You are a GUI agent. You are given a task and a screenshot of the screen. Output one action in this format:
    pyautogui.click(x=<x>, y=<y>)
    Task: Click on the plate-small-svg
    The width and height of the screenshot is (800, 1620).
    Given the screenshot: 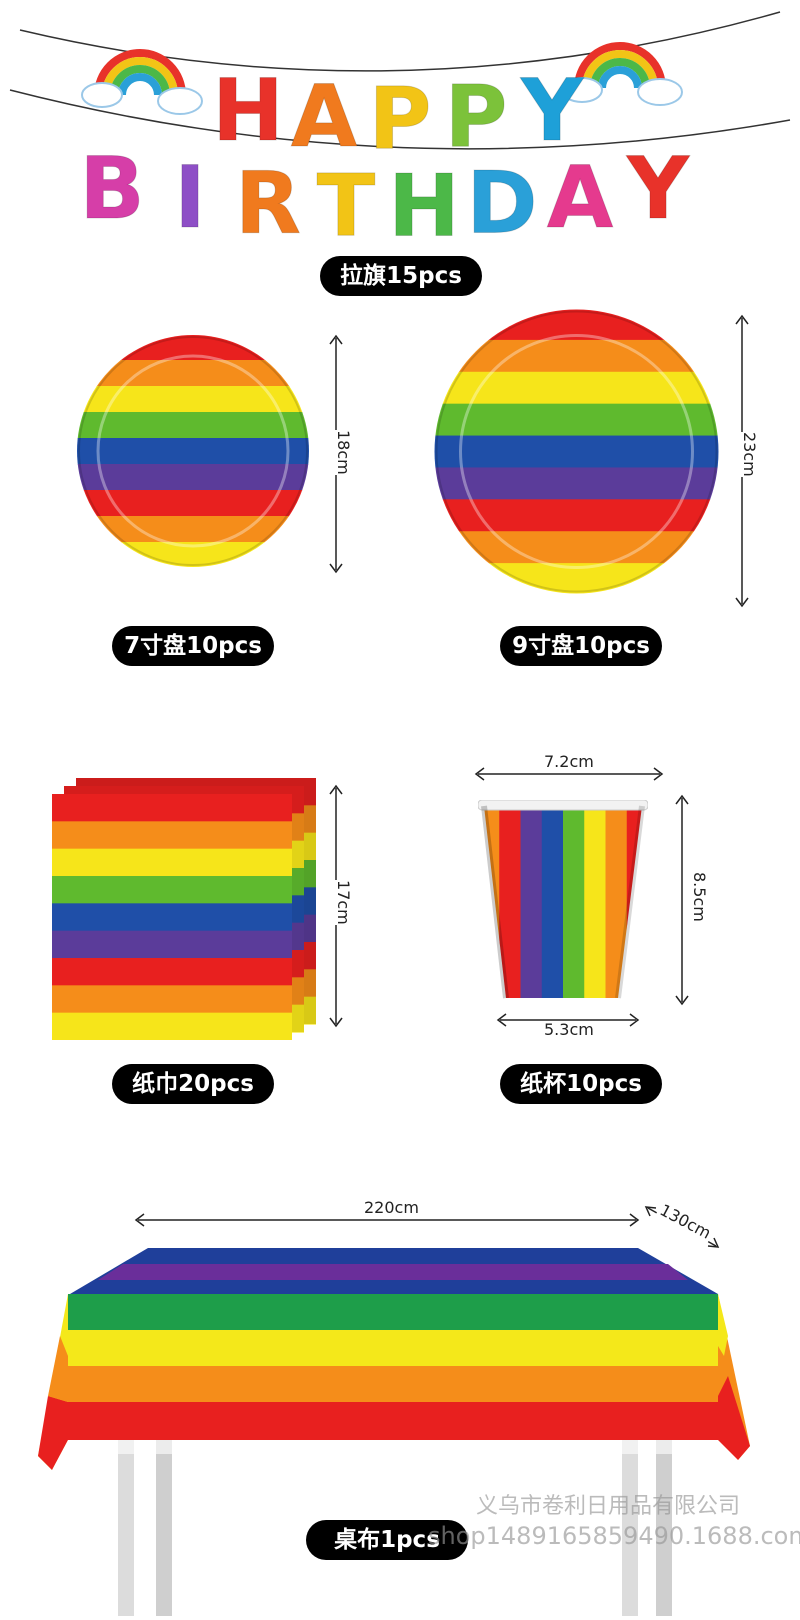 What is the action you would take?
    pyautogui.click(x=193, y=451)
    